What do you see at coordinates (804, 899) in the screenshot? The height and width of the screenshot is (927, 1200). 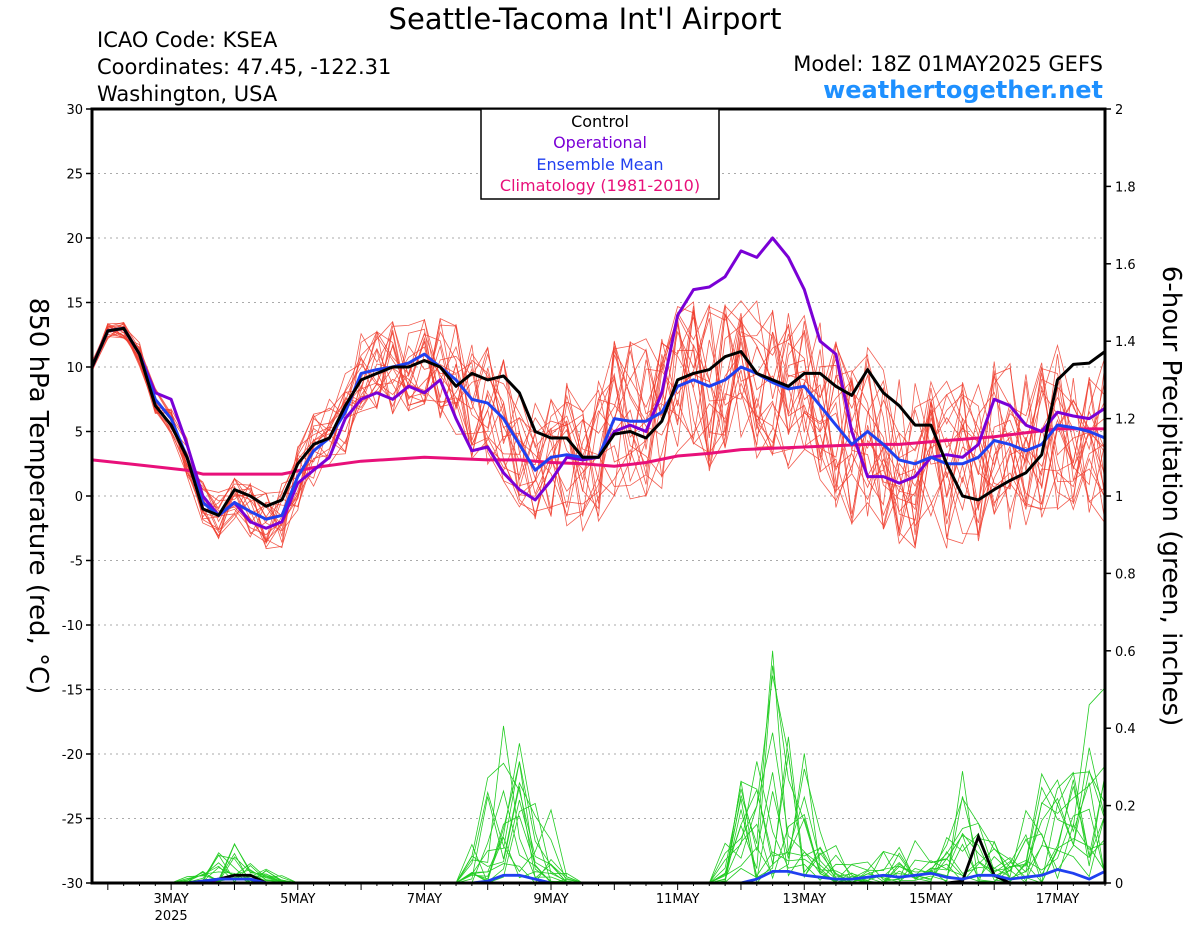 I see `x-tick-label: 13MAY` at bounding box center [804, 899].